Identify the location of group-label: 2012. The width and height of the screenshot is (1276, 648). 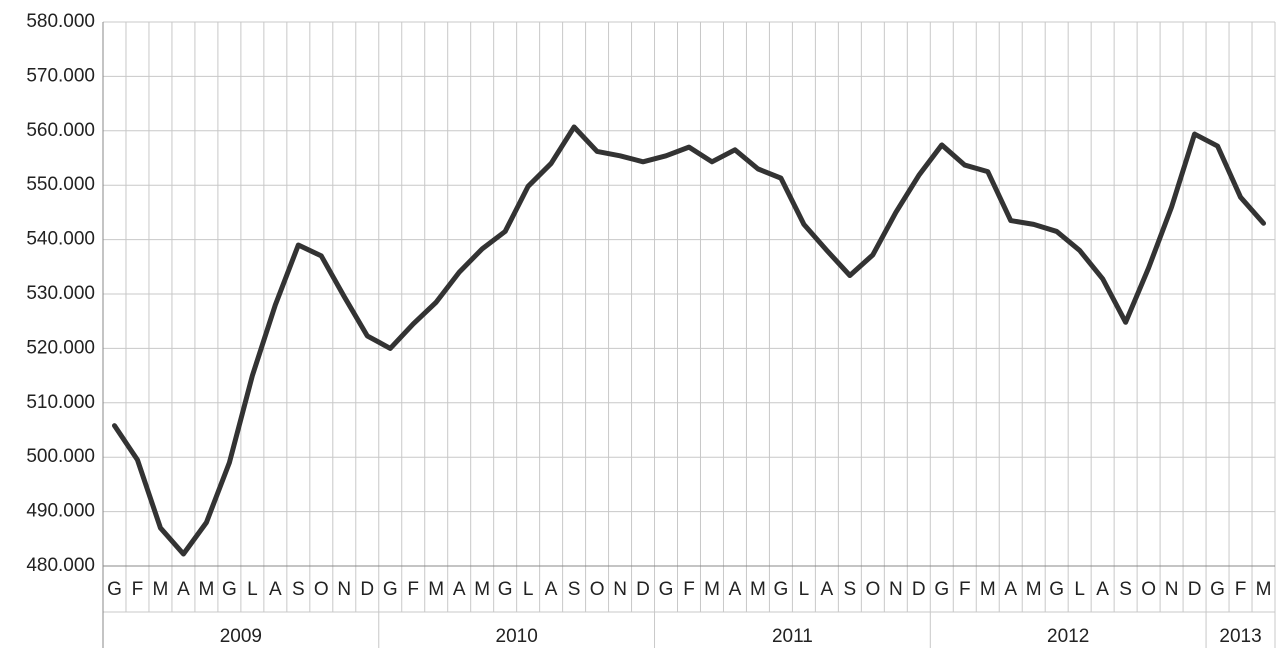
(1068, 636).